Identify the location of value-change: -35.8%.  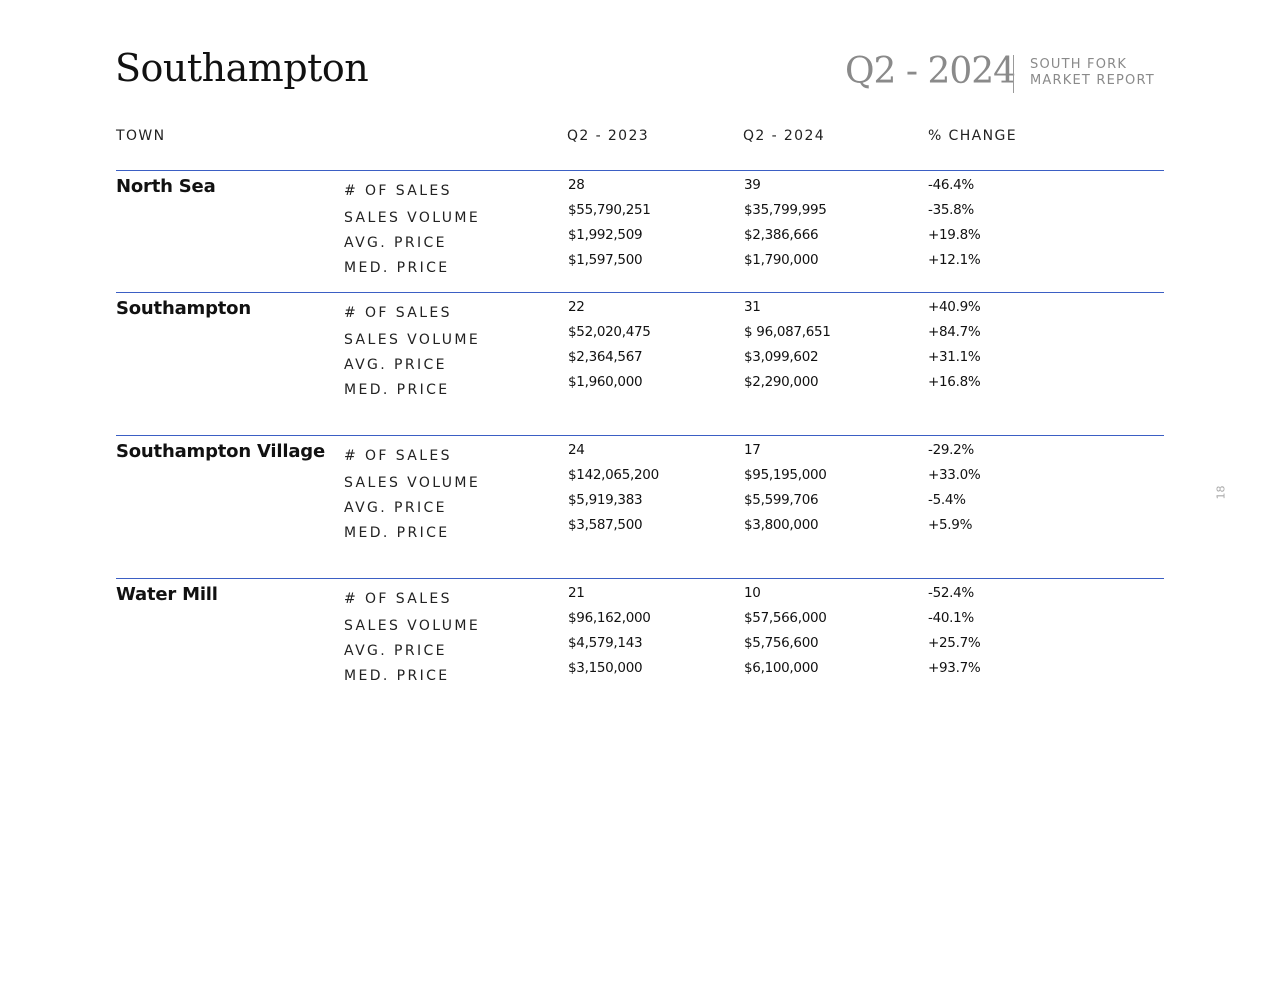
(951, 210).